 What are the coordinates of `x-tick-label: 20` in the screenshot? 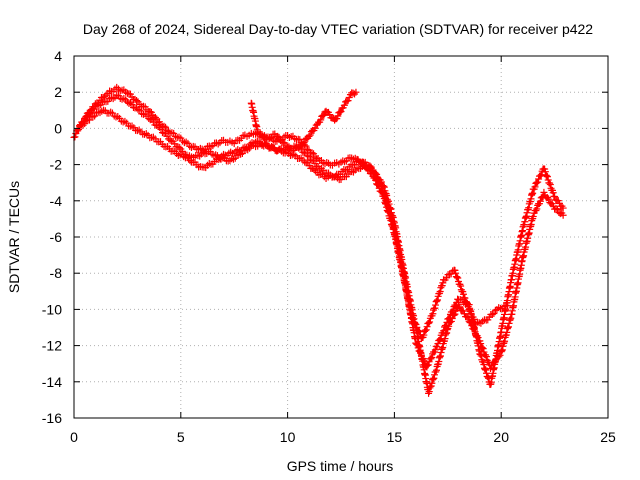 It's located at (501, 437).